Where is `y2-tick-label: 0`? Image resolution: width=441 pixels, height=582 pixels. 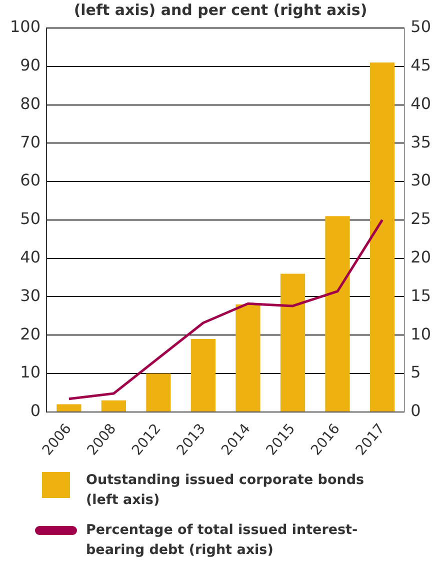 y2-tick-label: 0 is located at coordinates (415, 410).